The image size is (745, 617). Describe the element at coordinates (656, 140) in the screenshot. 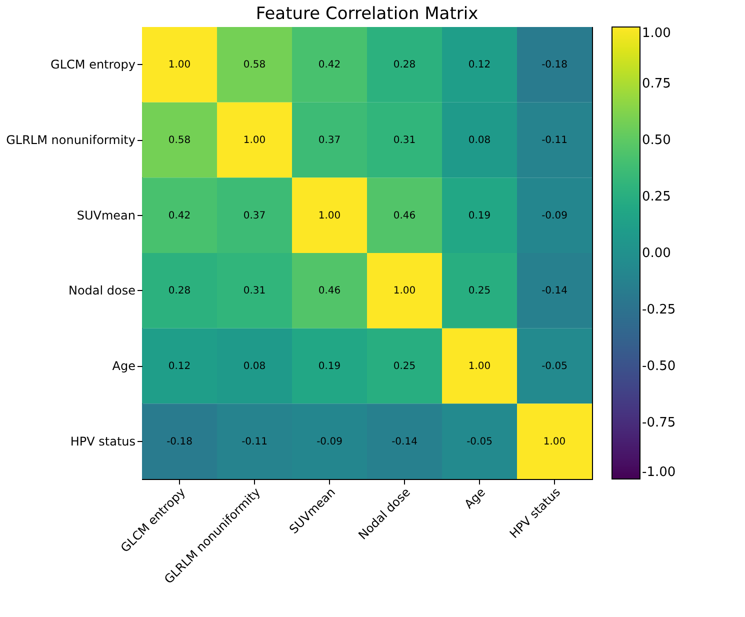

I see `color-bar-label: 0.50` at that location.